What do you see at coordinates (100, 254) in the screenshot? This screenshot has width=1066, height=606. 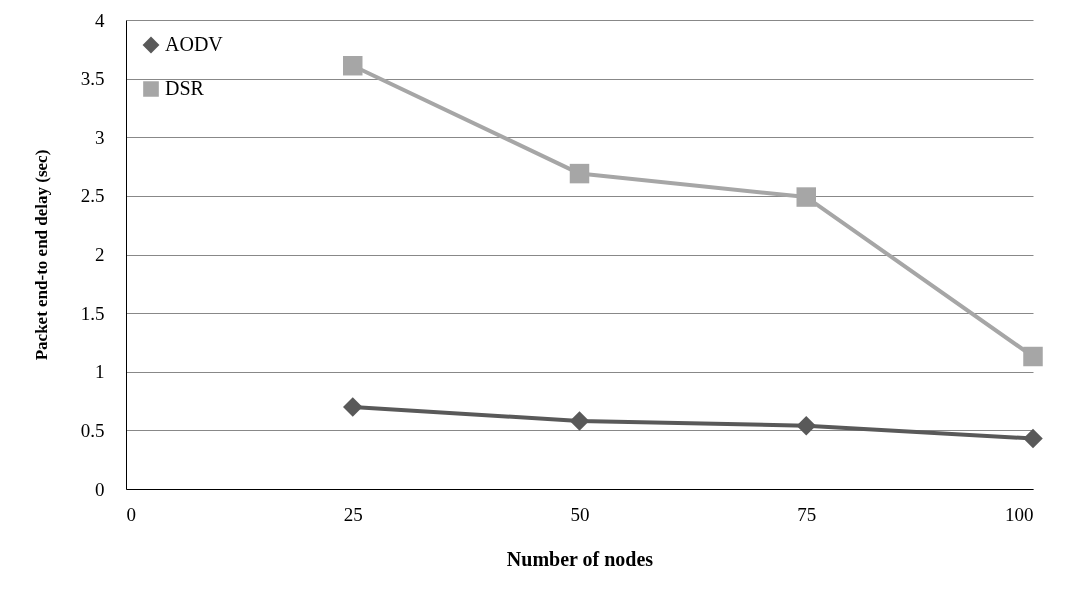 I see `y-tick-label: 2` at bounding box center [100, 254].